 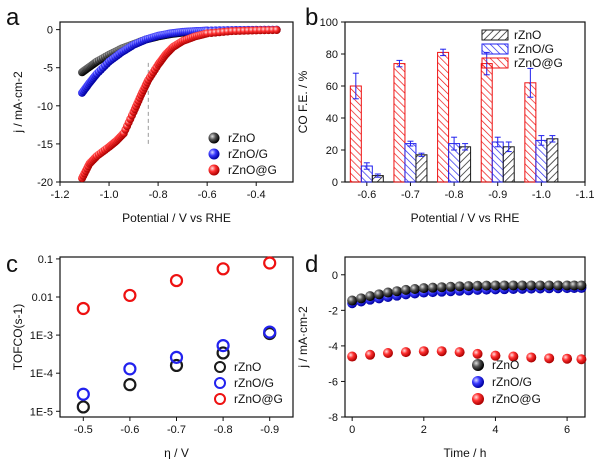 What do you see at coordinates (333, 347) in the screenshot?
I see `y-tick-label: -4` at bounding box center [333, 347].